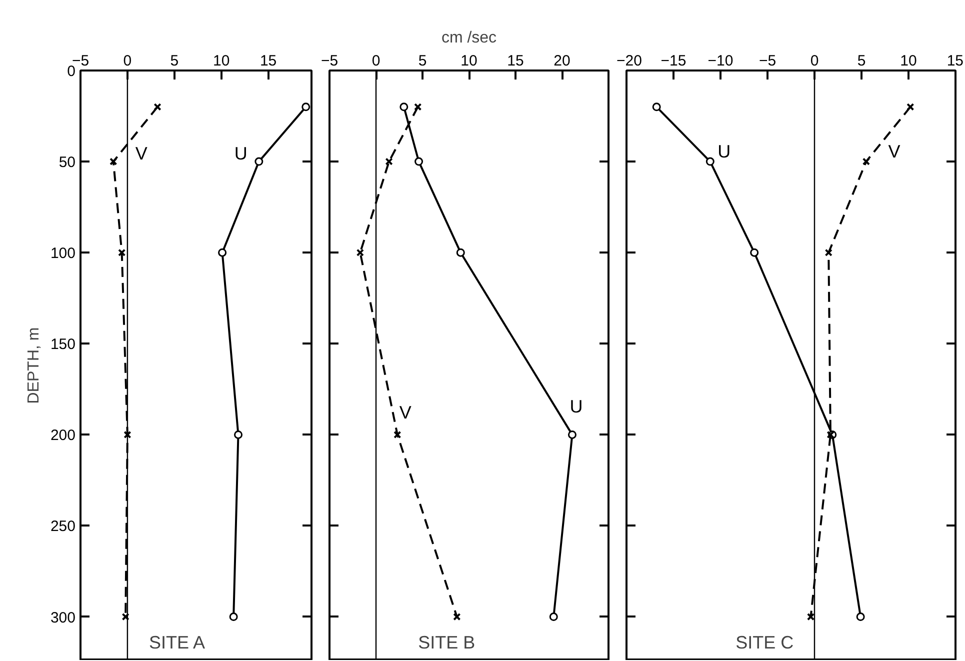 Image resolution: width=965 pixels, height=661 pixels. Describe the element at coordinates (673, 61) in the screenshot. I see `x-tick-label: −15` at that location.